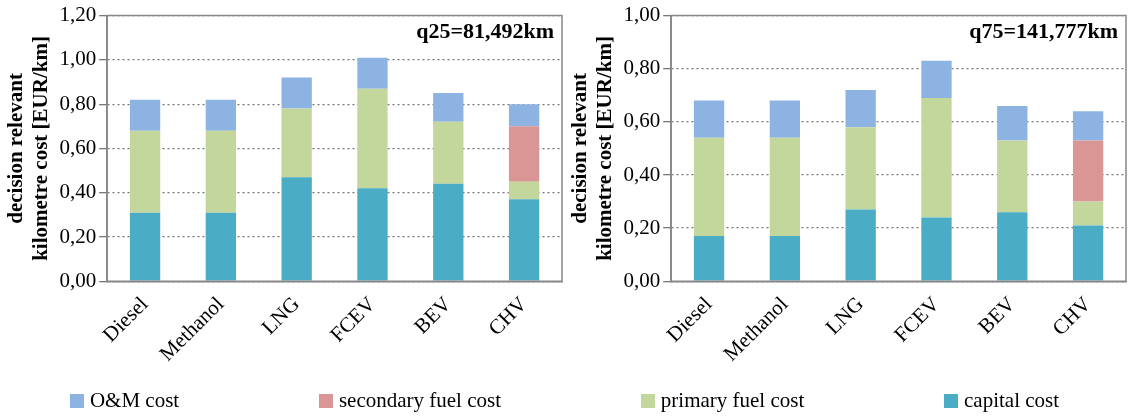 Image resolution: width=1129 pixels, height=419 pixels. I want to click on legend-label: secondary fuel cost, so click(420, 400).